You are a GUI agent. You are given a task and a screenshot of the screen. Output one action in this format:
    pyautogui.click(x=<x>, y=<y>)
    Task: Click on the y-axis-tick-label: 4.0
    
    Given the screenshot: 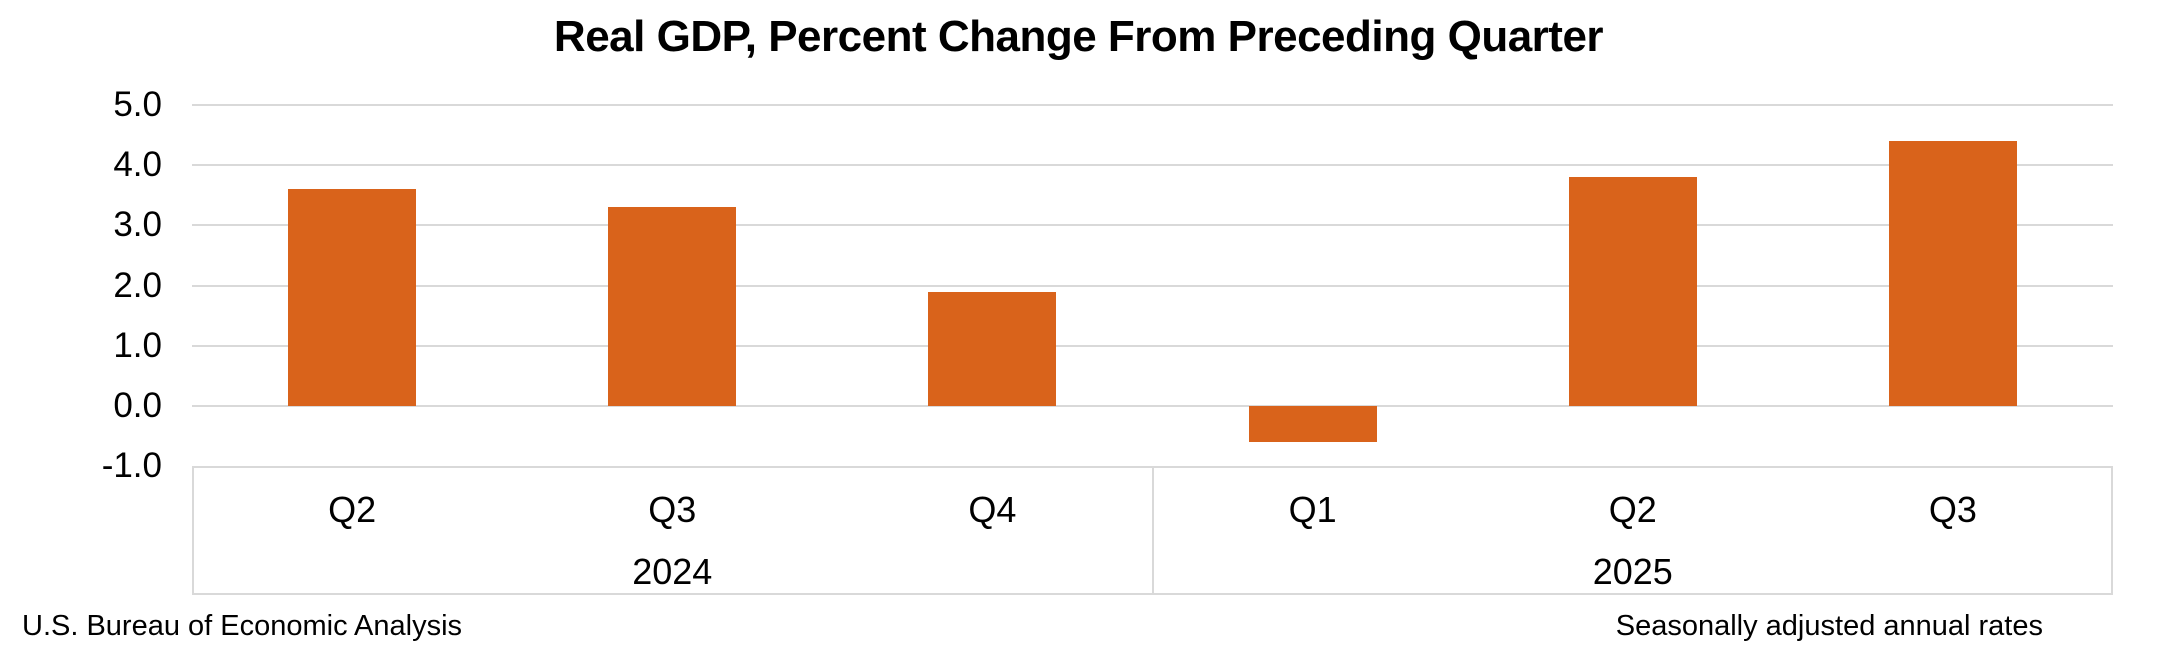 What is the action you would take?
    pyautogui.click(x=137, y=165)
    